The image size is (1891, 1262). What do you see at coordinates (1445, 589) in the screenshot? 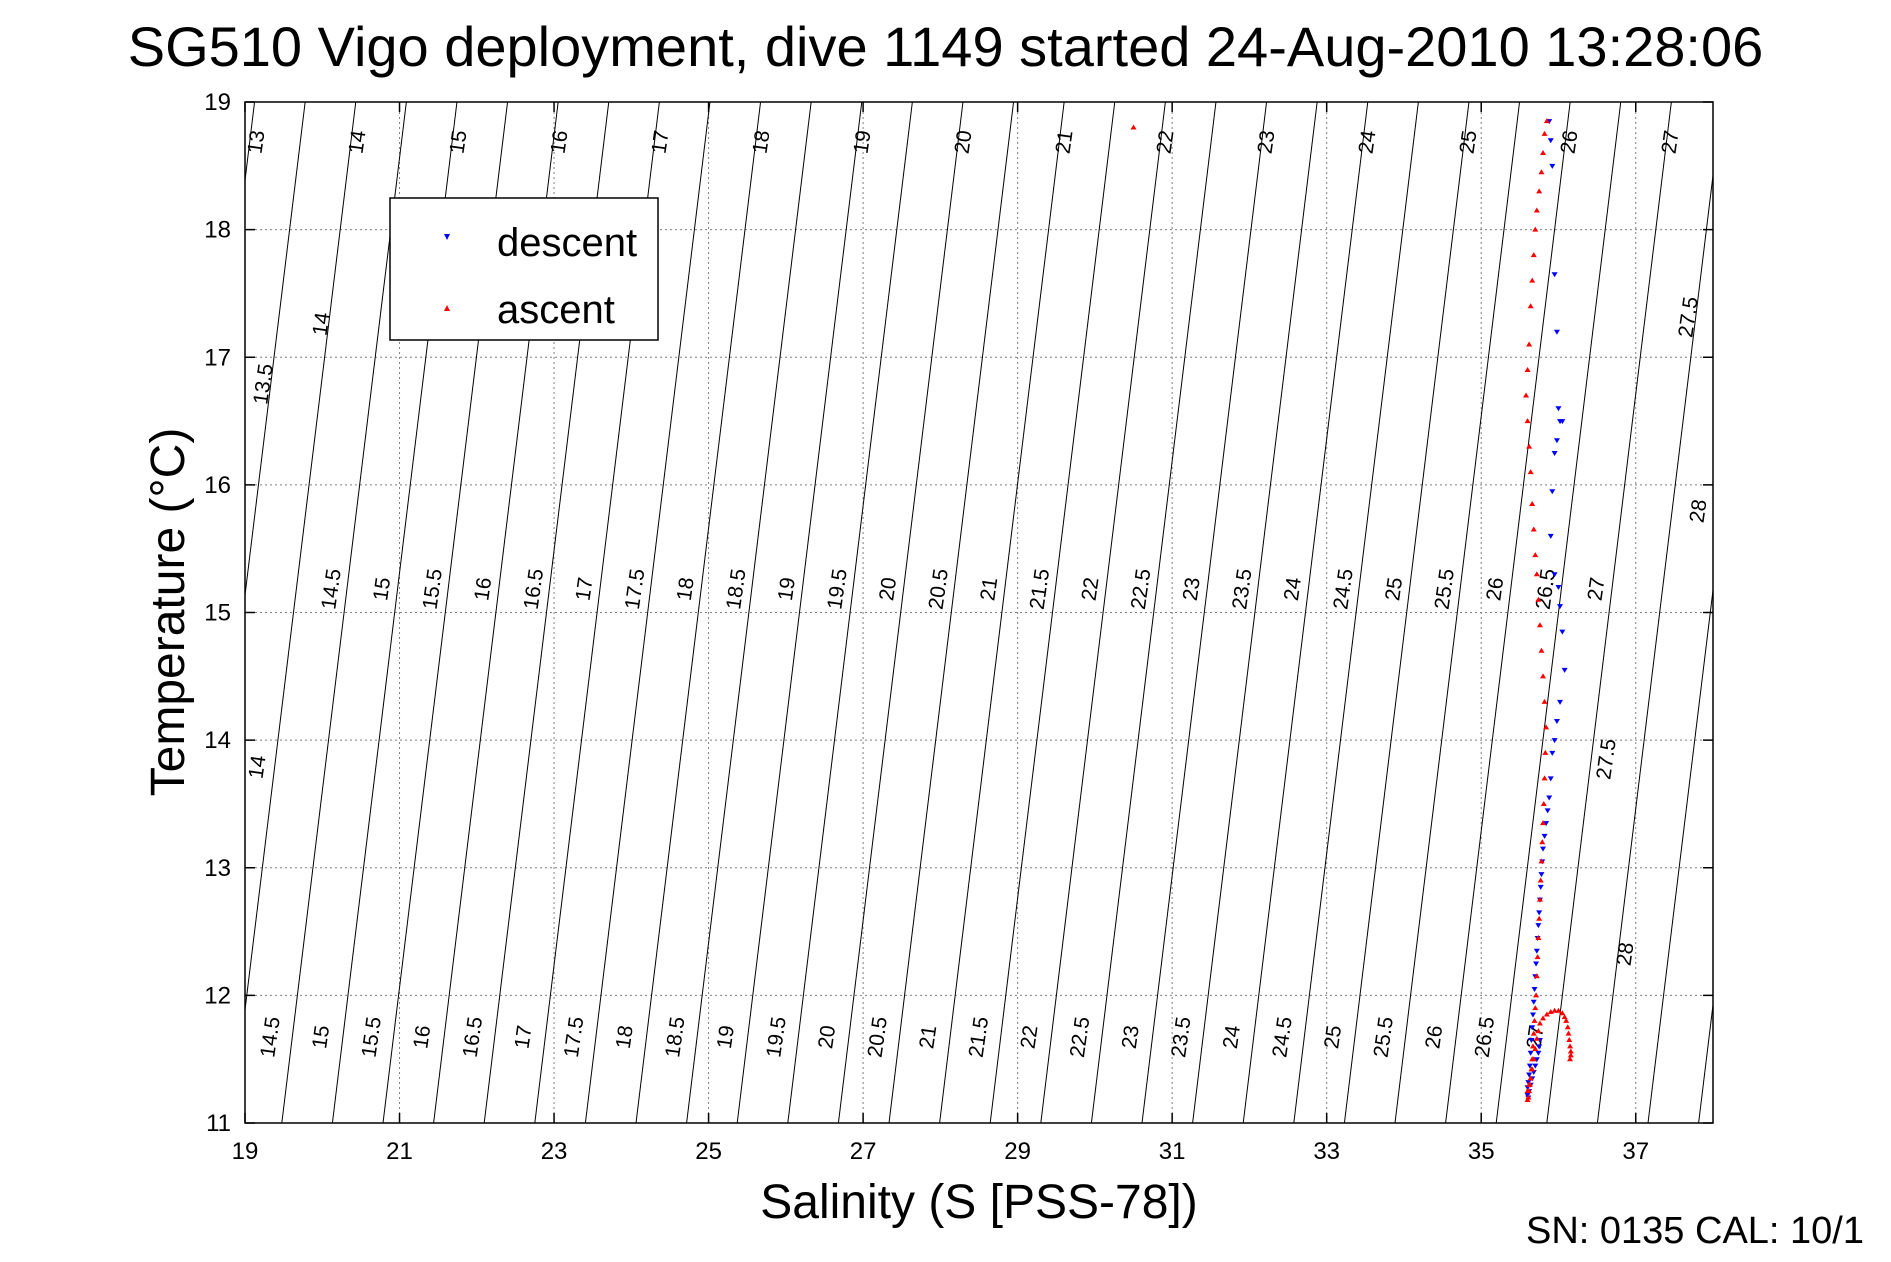
I see `isopycnal-label-mid: 25.5` at bounding box center [1445, 589].